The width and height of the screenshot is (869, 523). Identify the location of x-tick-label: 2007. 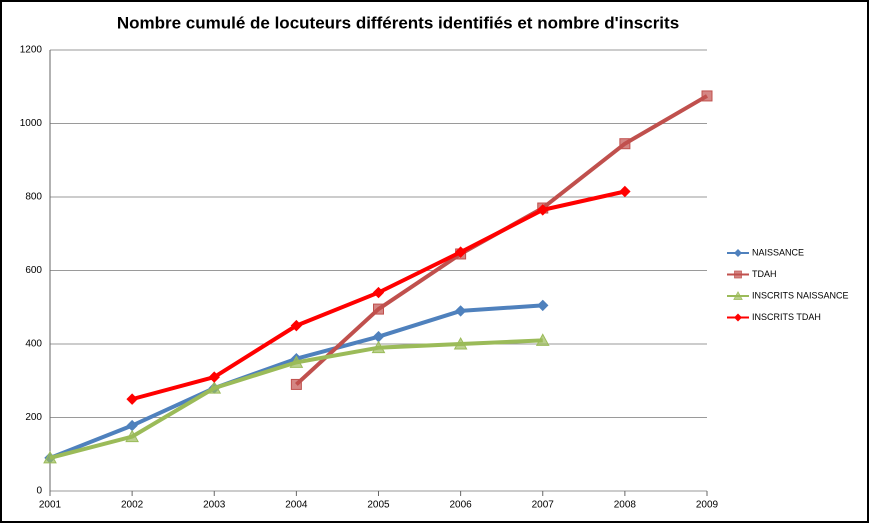
(543, 505).